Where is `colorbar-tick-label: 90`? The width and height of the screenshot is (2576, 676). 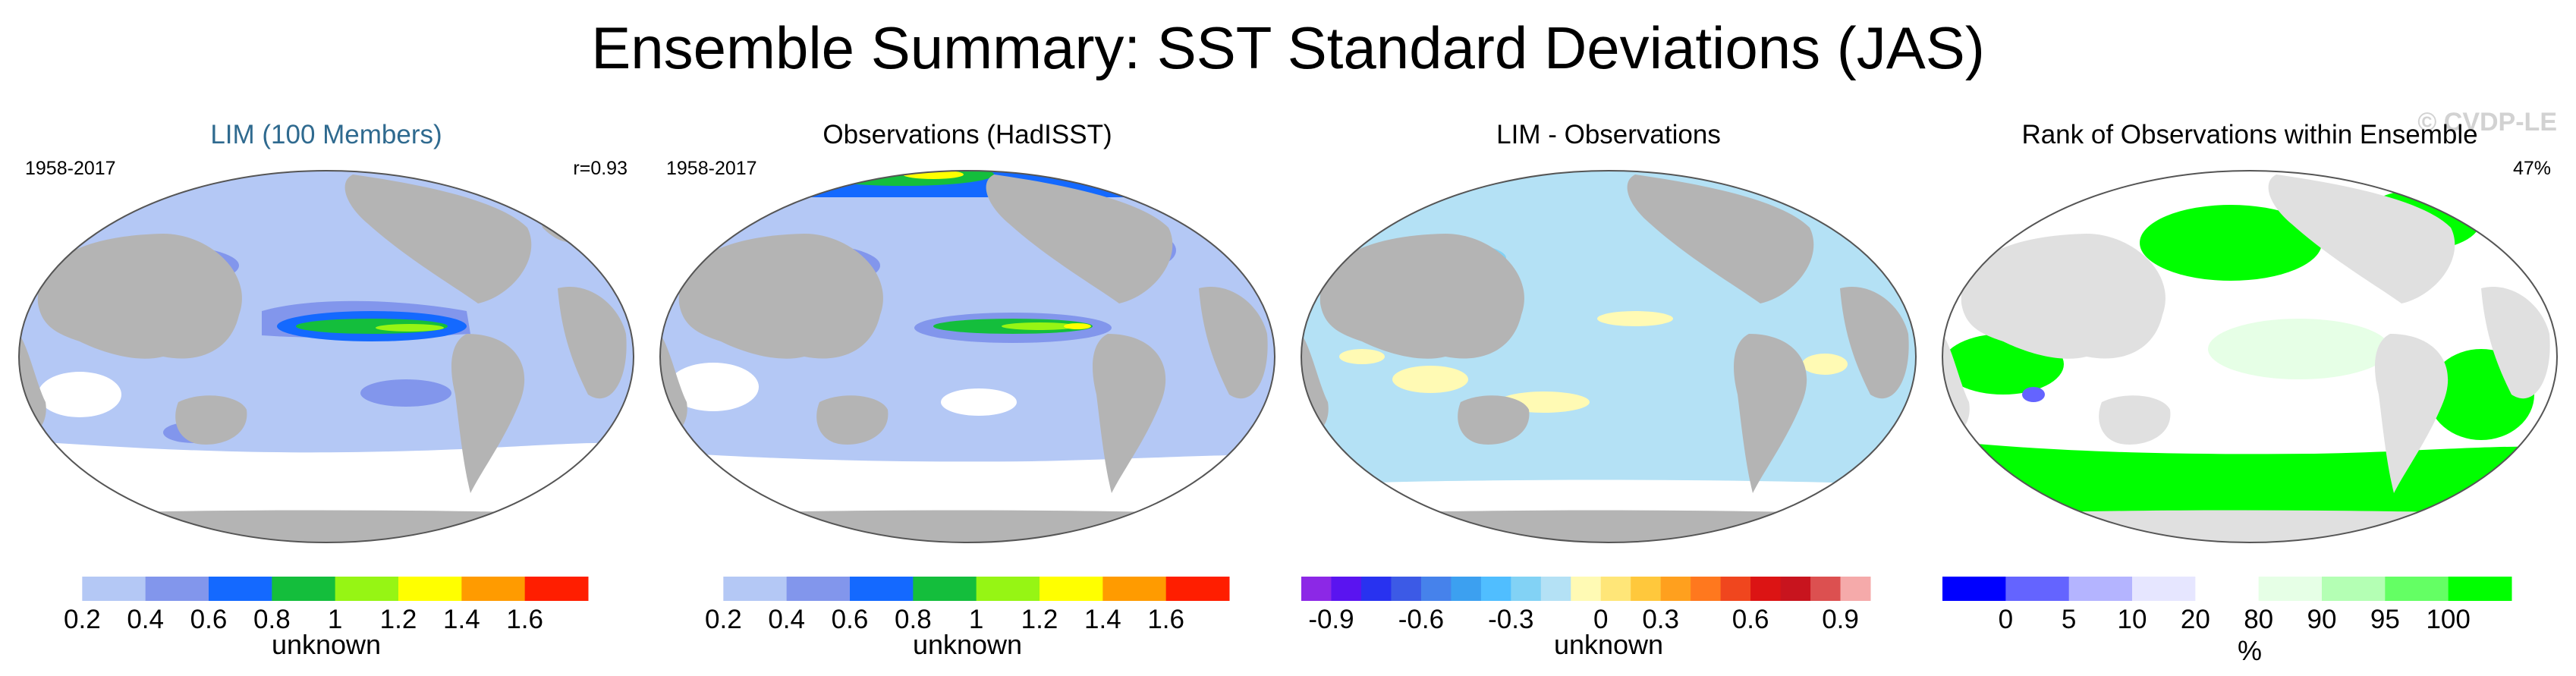 colorbar-tick-label: 90 is located at coordinates (2322, 619).